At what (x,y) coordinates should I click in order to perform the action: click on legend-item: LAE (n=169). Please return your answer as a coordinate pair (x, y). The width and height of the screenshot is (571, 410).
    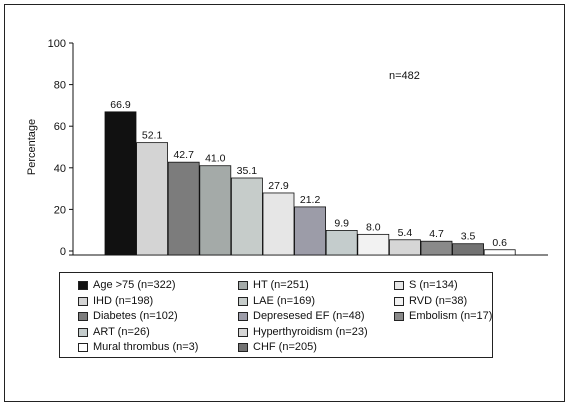
    Looking at the image, I should click on (276, 301).